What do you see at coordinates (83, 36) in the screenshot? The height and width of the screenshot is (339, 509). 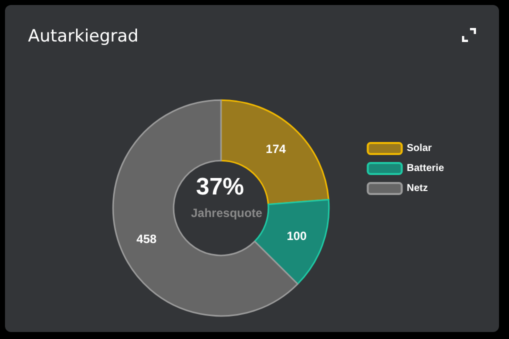 I see `chart-title: Autarkiegrad` at bounding box center [83, 36].